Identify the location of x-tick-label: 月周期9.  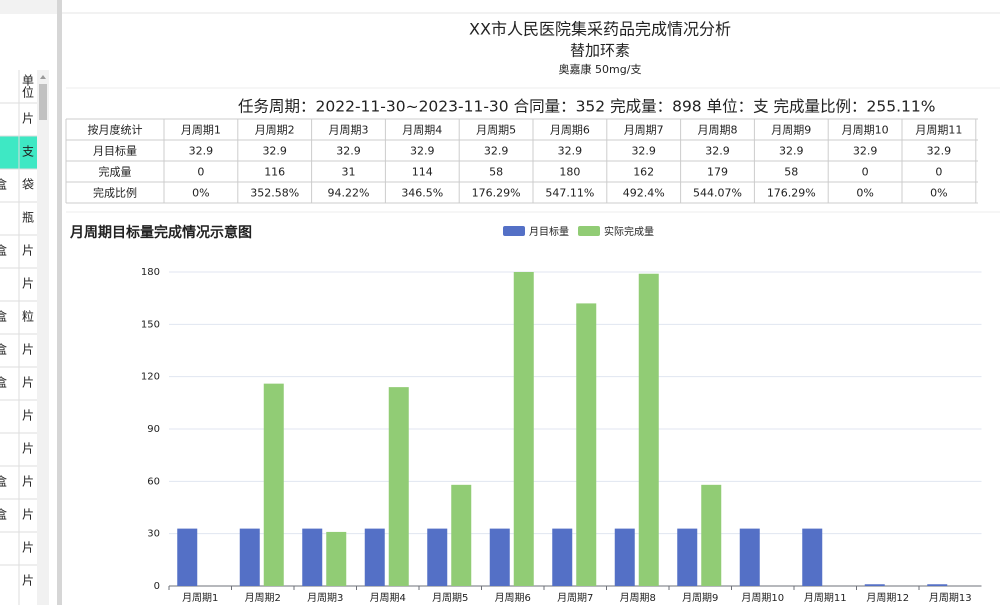
(700, 598).